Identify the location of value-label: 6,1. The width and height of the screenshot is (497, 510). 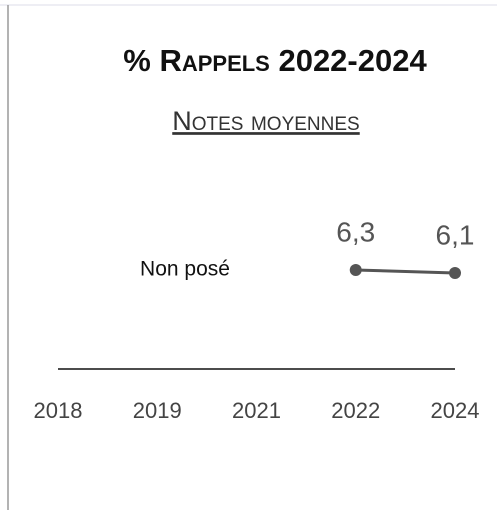
(455, 234).